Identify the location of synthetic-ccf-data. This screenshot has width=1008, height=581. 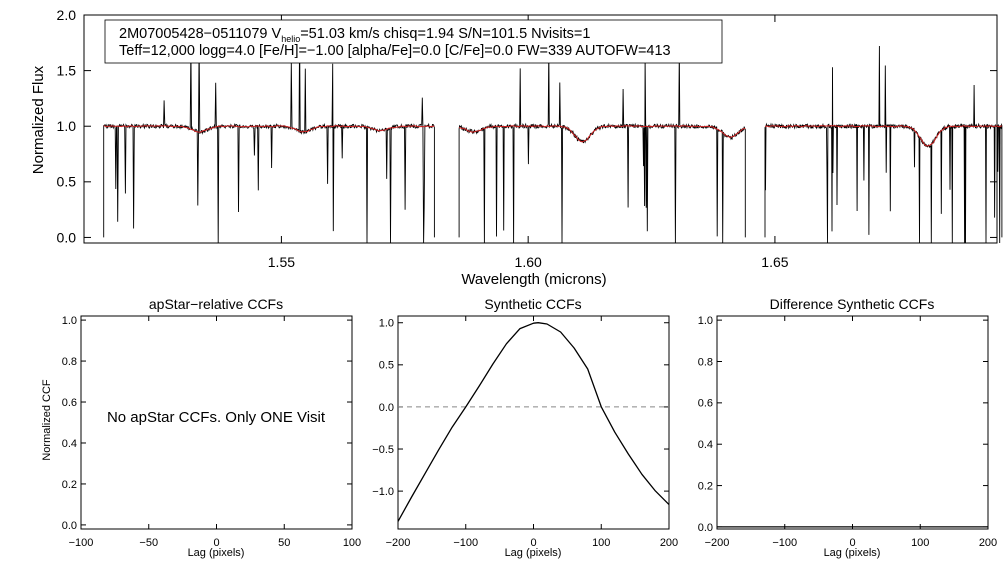
(533, 422).